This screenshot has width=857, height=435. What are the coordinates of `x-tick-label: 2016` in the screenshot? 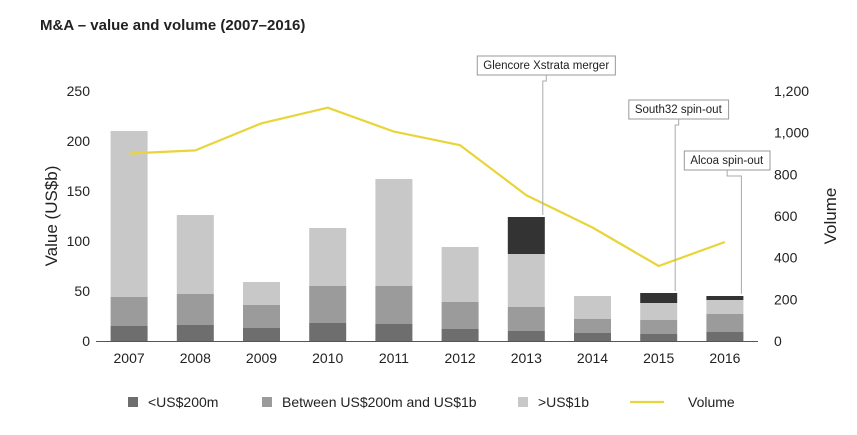 It's located at (724, 358).